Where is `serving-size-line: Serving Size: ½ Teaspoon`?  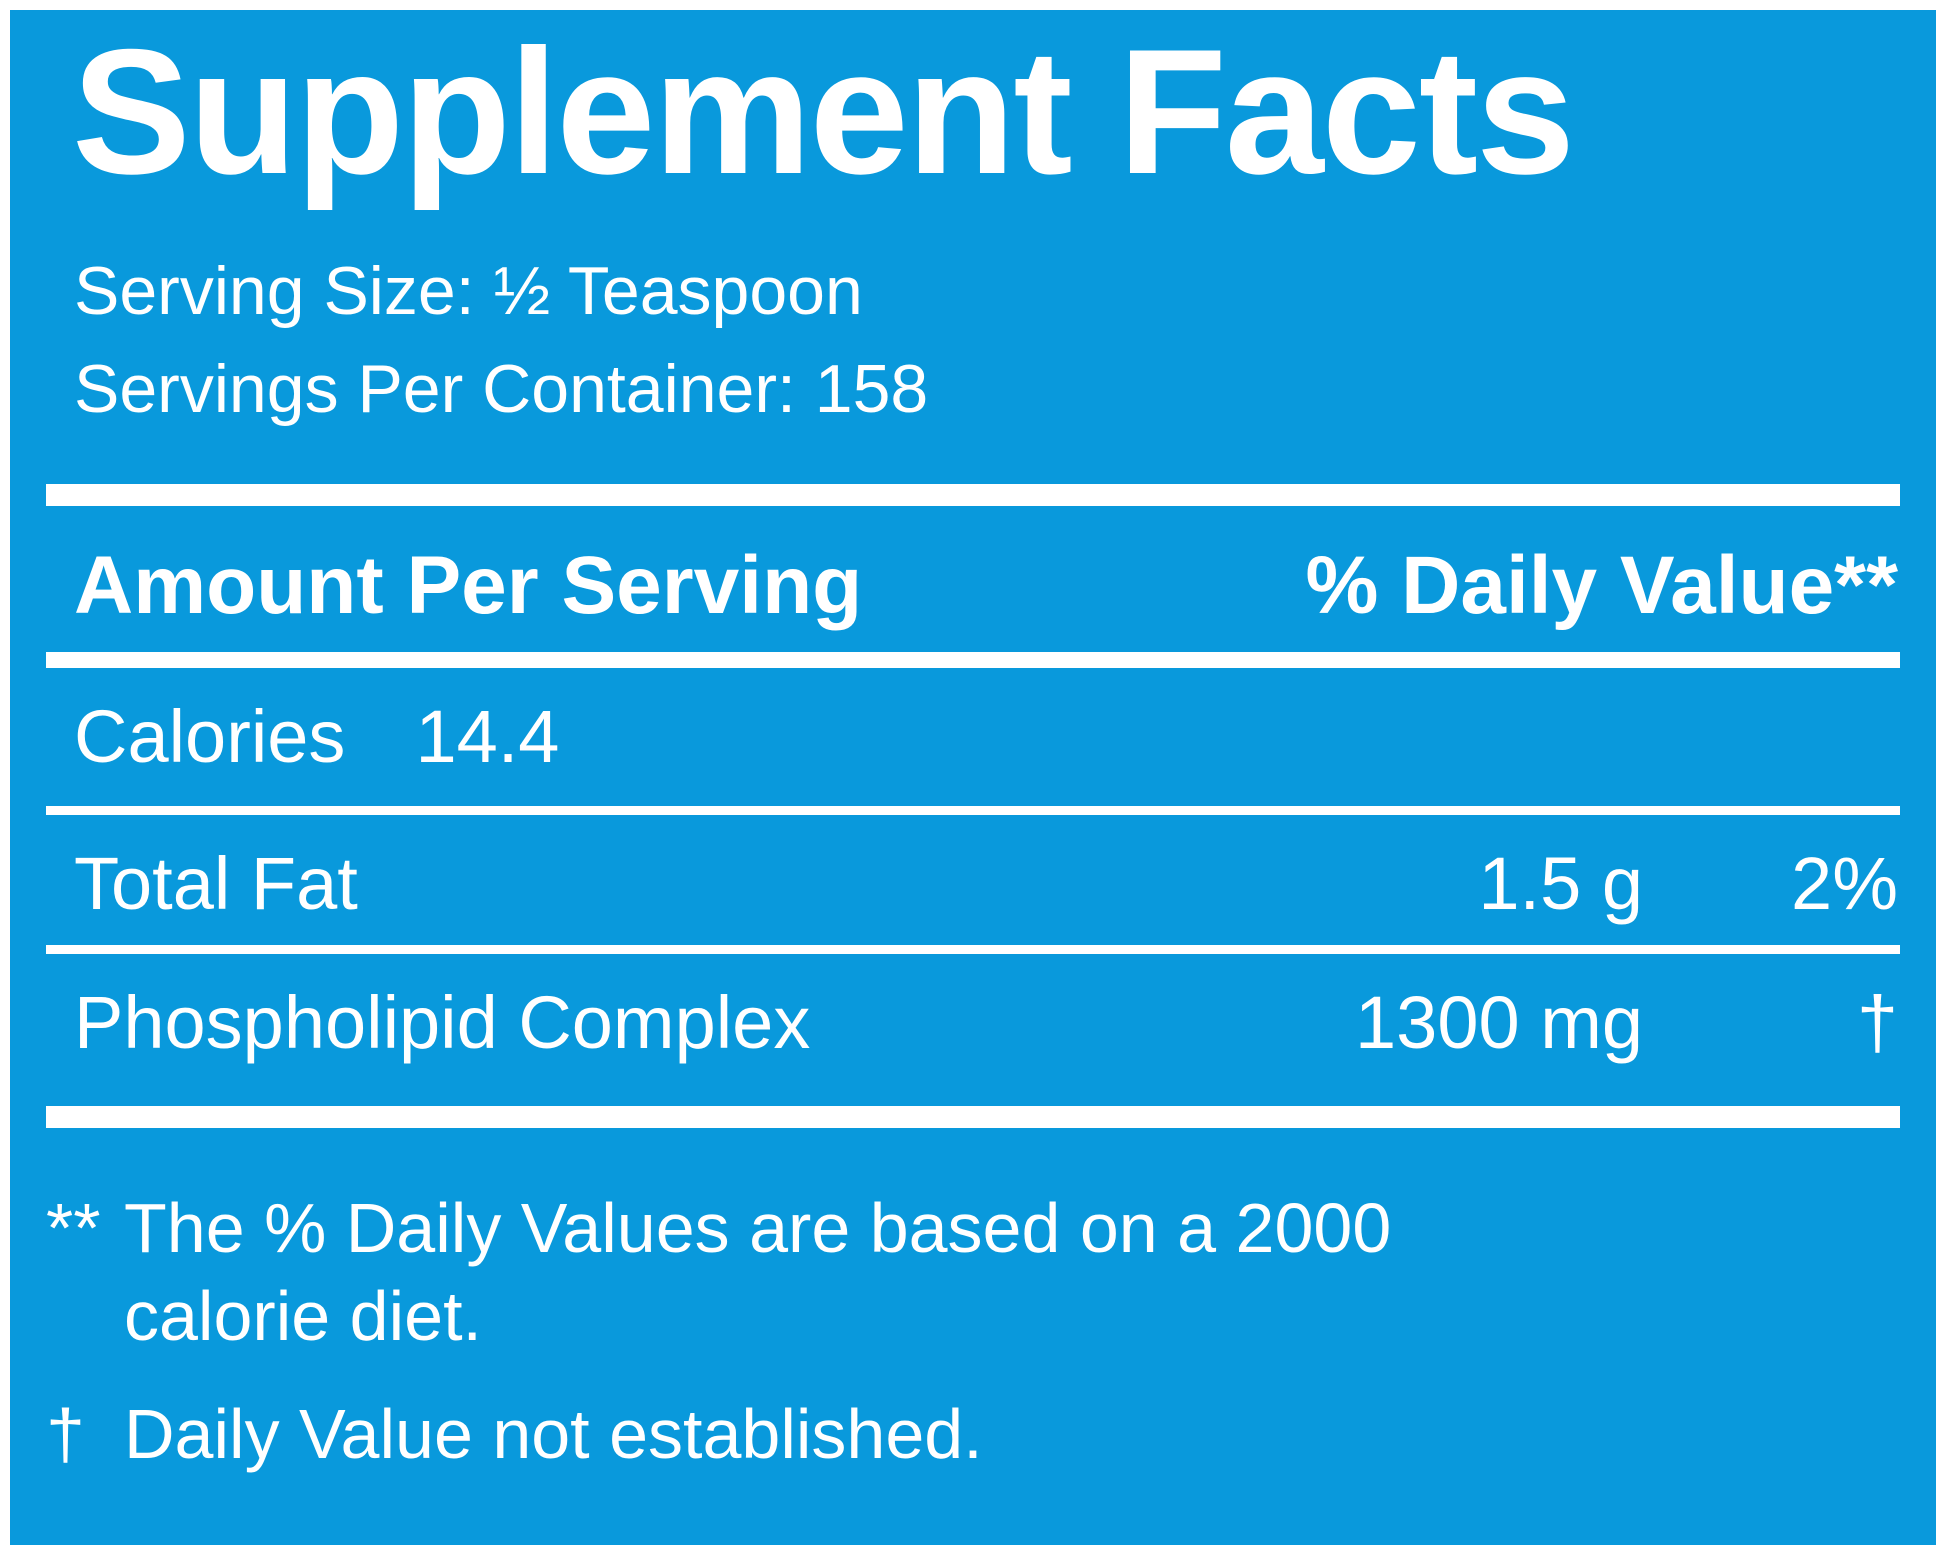
serving-size-line: Serving Size: ½ Teaspoon is located at coordinates (468, 291).